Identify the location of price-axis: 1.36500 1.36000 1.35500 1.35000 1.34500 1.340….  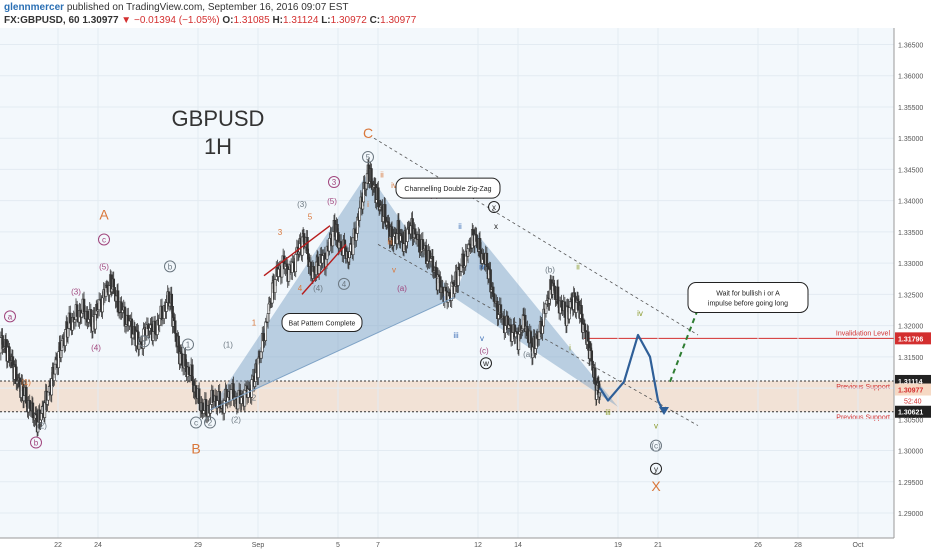
(912, 283).